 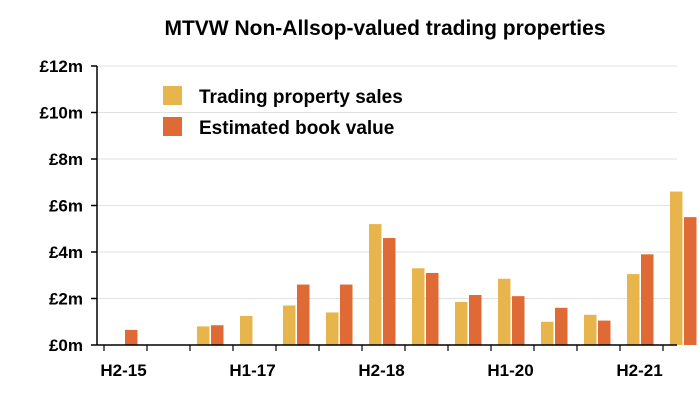 What do you see at coordinates (66, 299) in the screenshot?
I see `y-tick-label: £2m` at bounding box center [66, 299].